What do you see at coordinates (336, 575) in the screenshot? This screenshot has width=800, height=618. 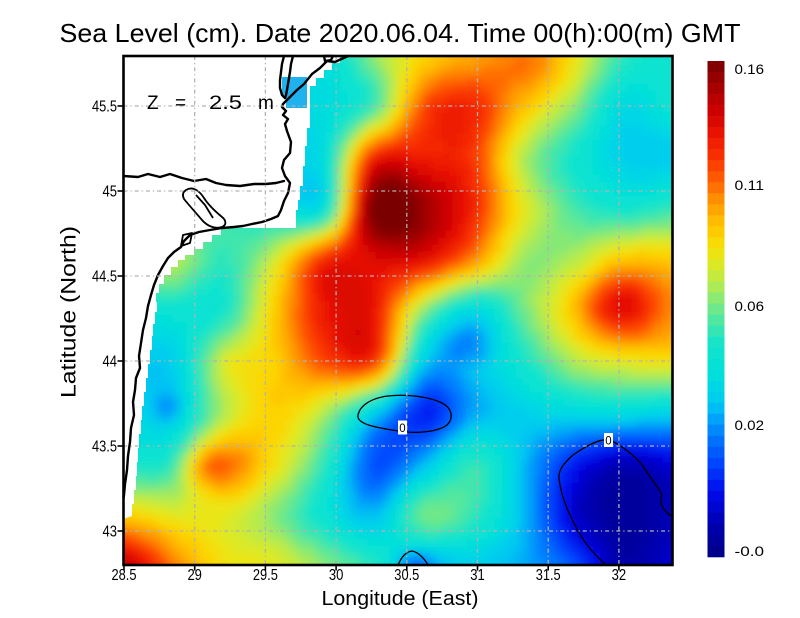 I see `svg-text: 30` at bounding box center [336, 575].